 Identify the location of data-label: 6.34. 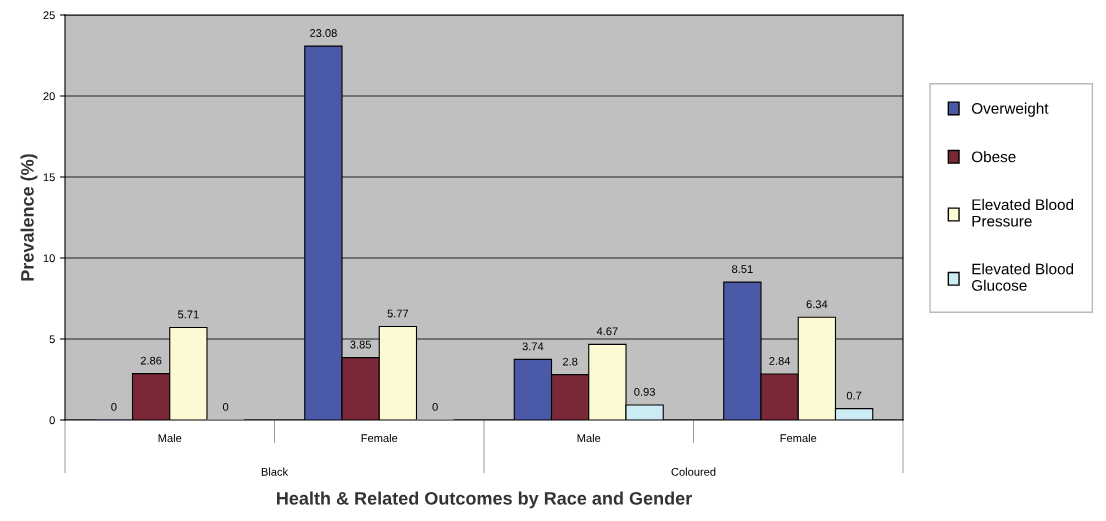
(817, 304).